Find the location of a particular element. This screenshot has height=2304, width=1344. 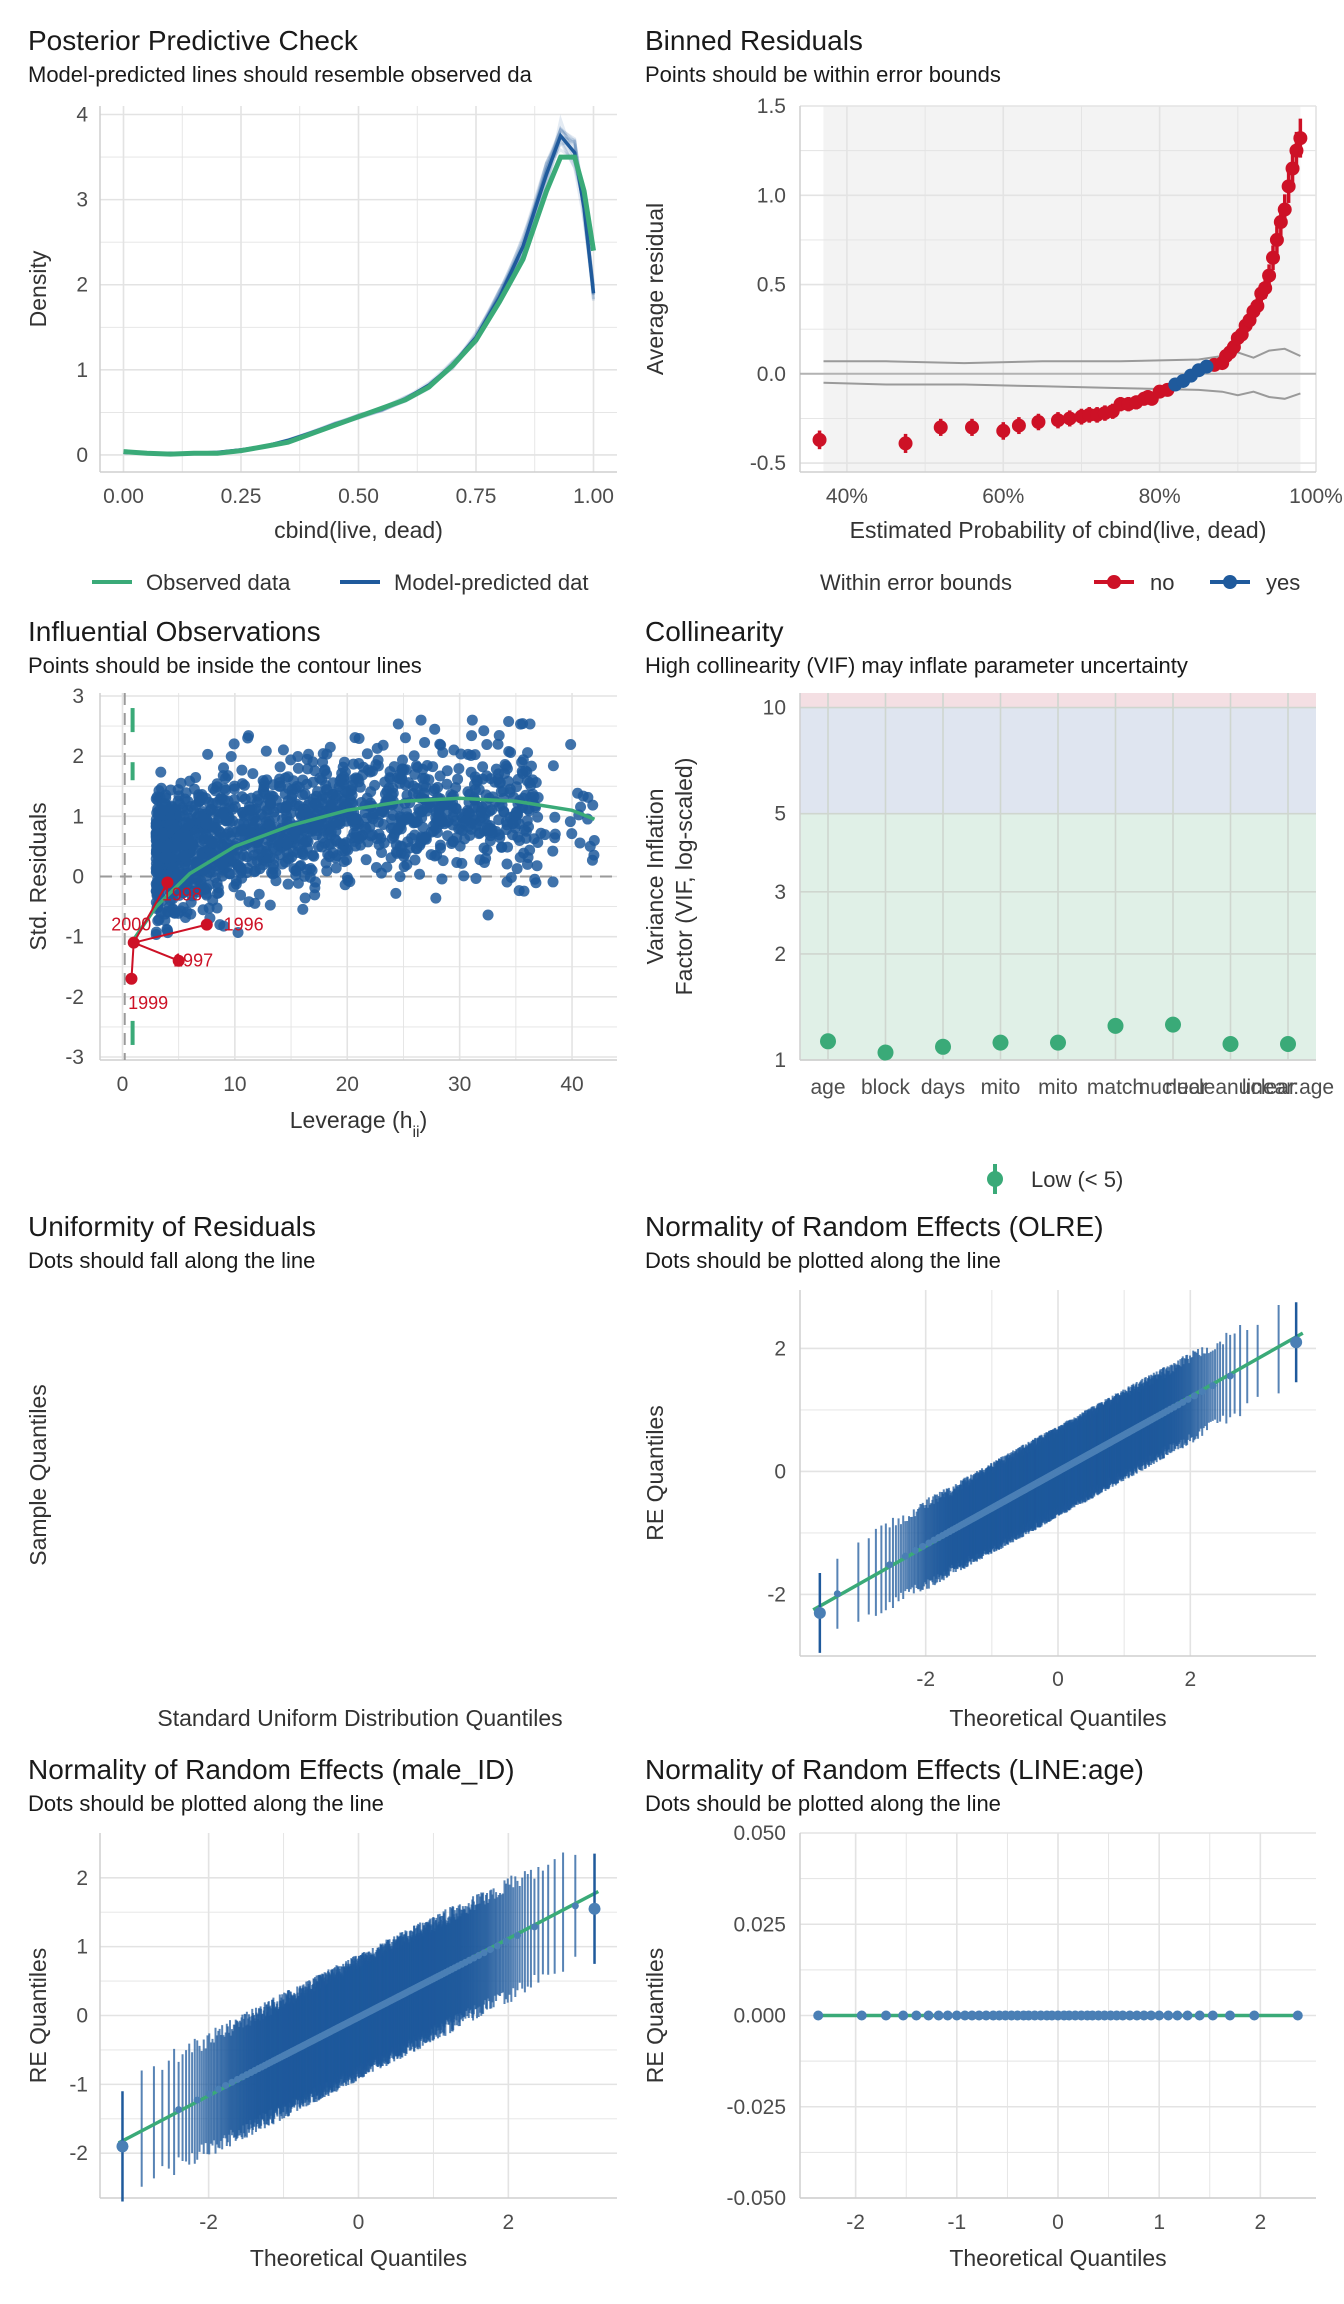

x-tick-label: 0.50 is located at coordinates (358, 496).